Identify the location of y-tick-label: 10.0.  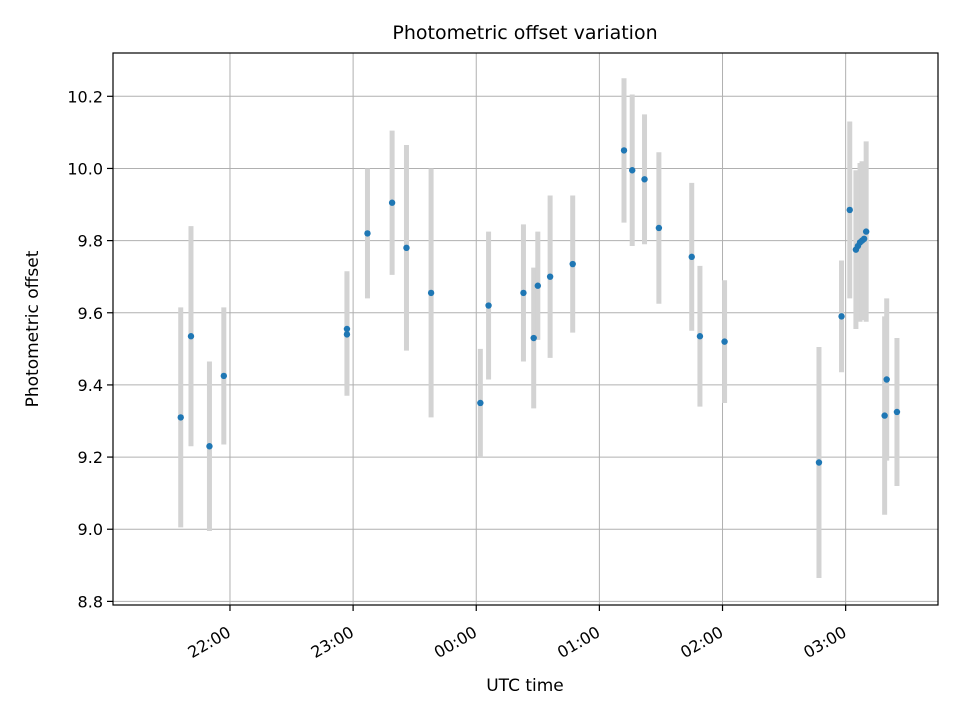
(85, 168).